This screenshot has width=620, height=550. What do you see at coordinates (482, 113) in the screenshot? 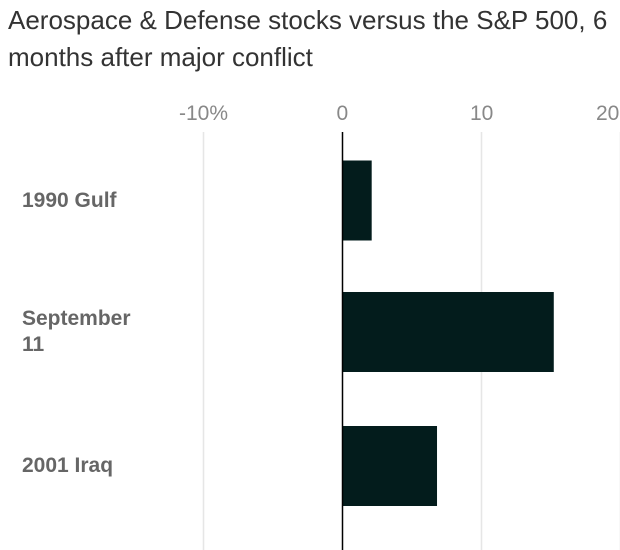
I see `x-tick-label: 10` at bounding box center [482, 113].